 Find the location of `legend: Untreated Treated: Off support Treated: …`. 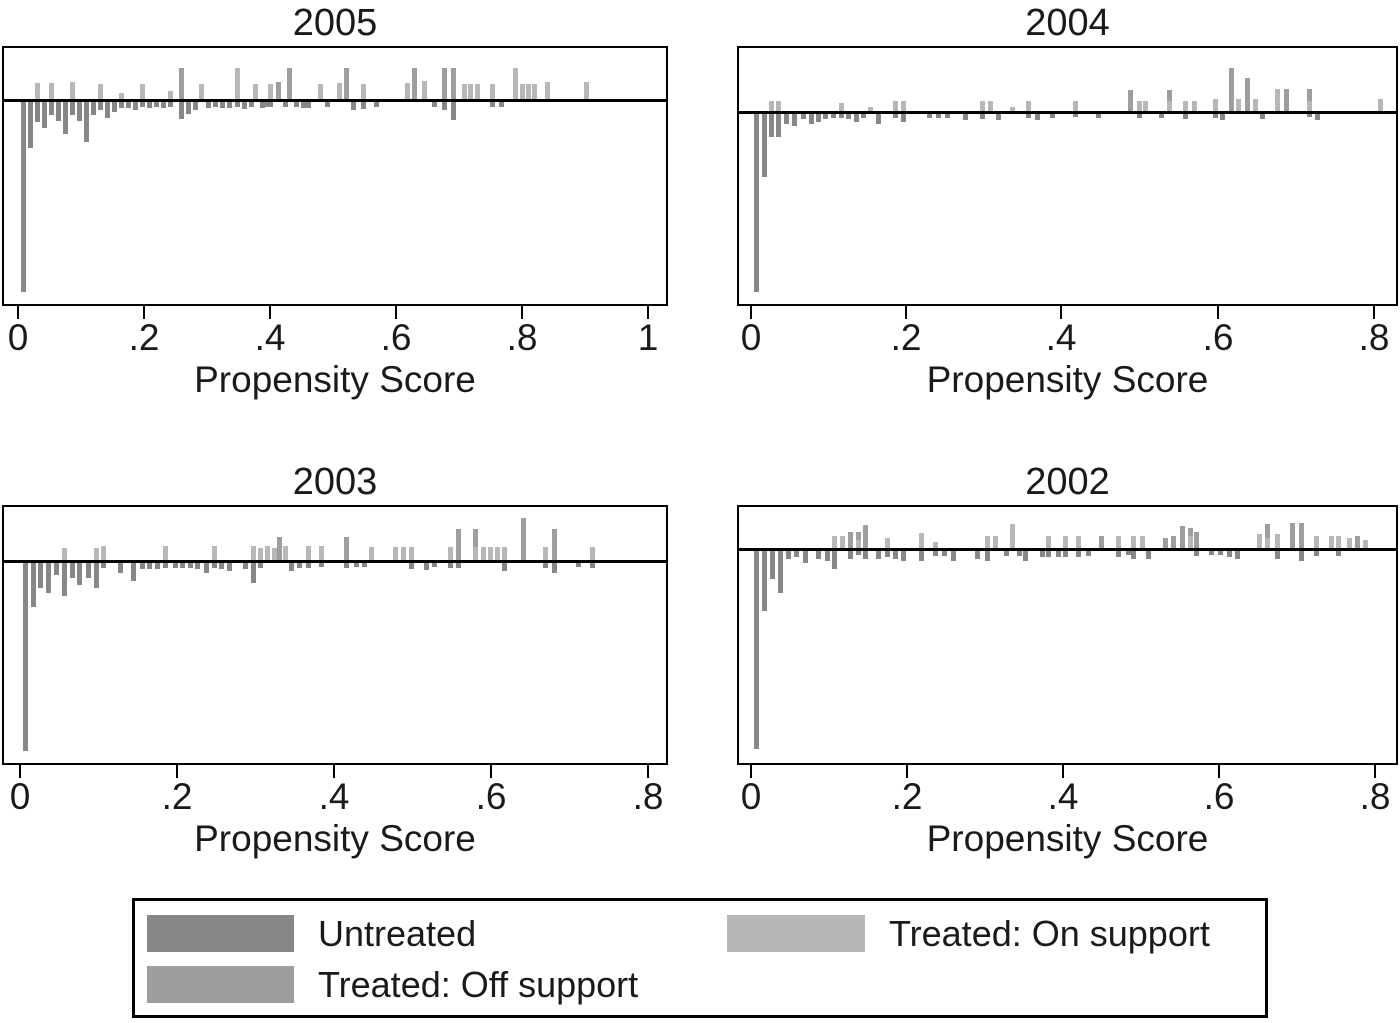

legend: Untreated Treated: Off support Treated: … is located at coordinates (700, 958).